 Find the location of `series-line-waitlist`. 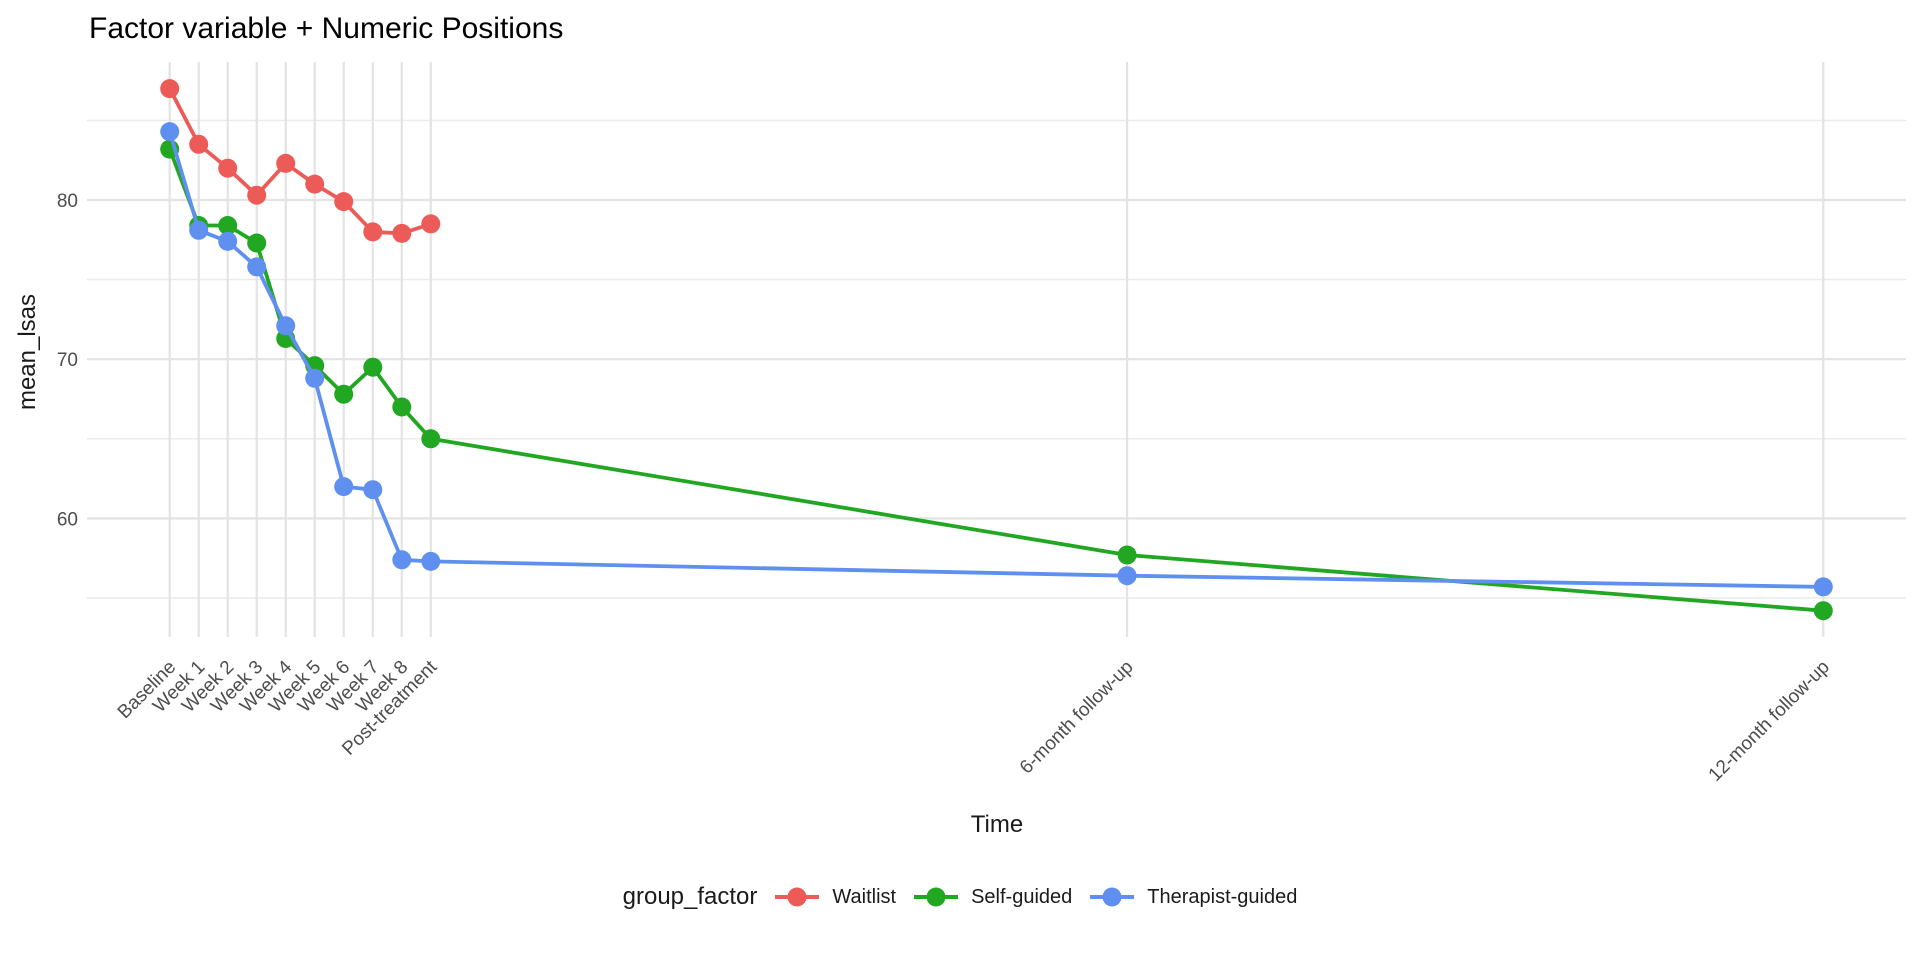

series-line-waitlist is located at coordinates (300, 161).